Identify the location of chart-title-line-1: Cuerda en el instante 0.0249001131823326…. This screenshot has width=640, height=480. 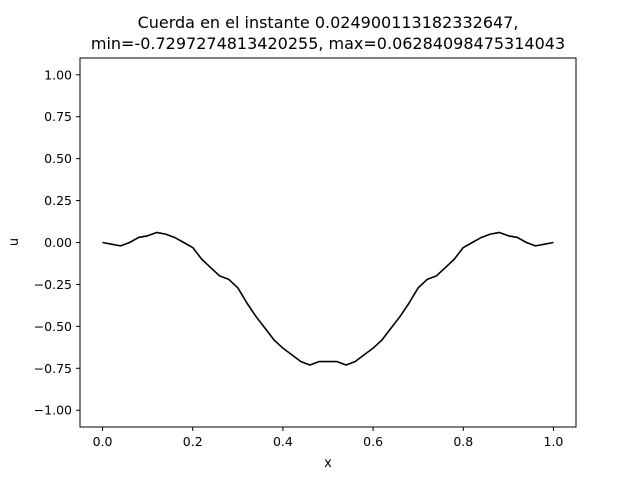
(328, 22).